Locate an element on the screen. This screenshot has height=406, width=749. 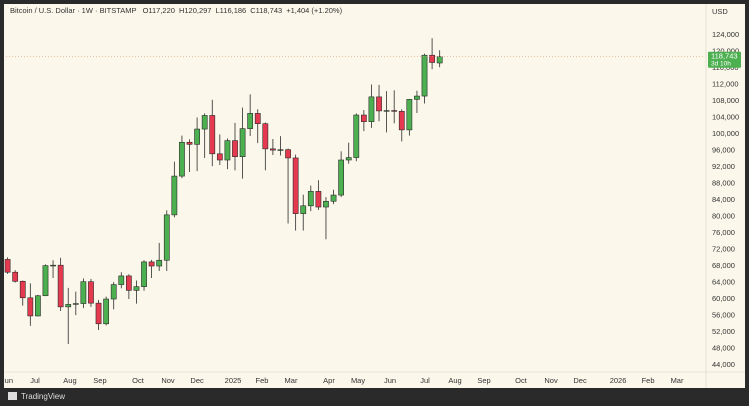
y-tick-label: 108,000 is located at coordinates (725, 100).